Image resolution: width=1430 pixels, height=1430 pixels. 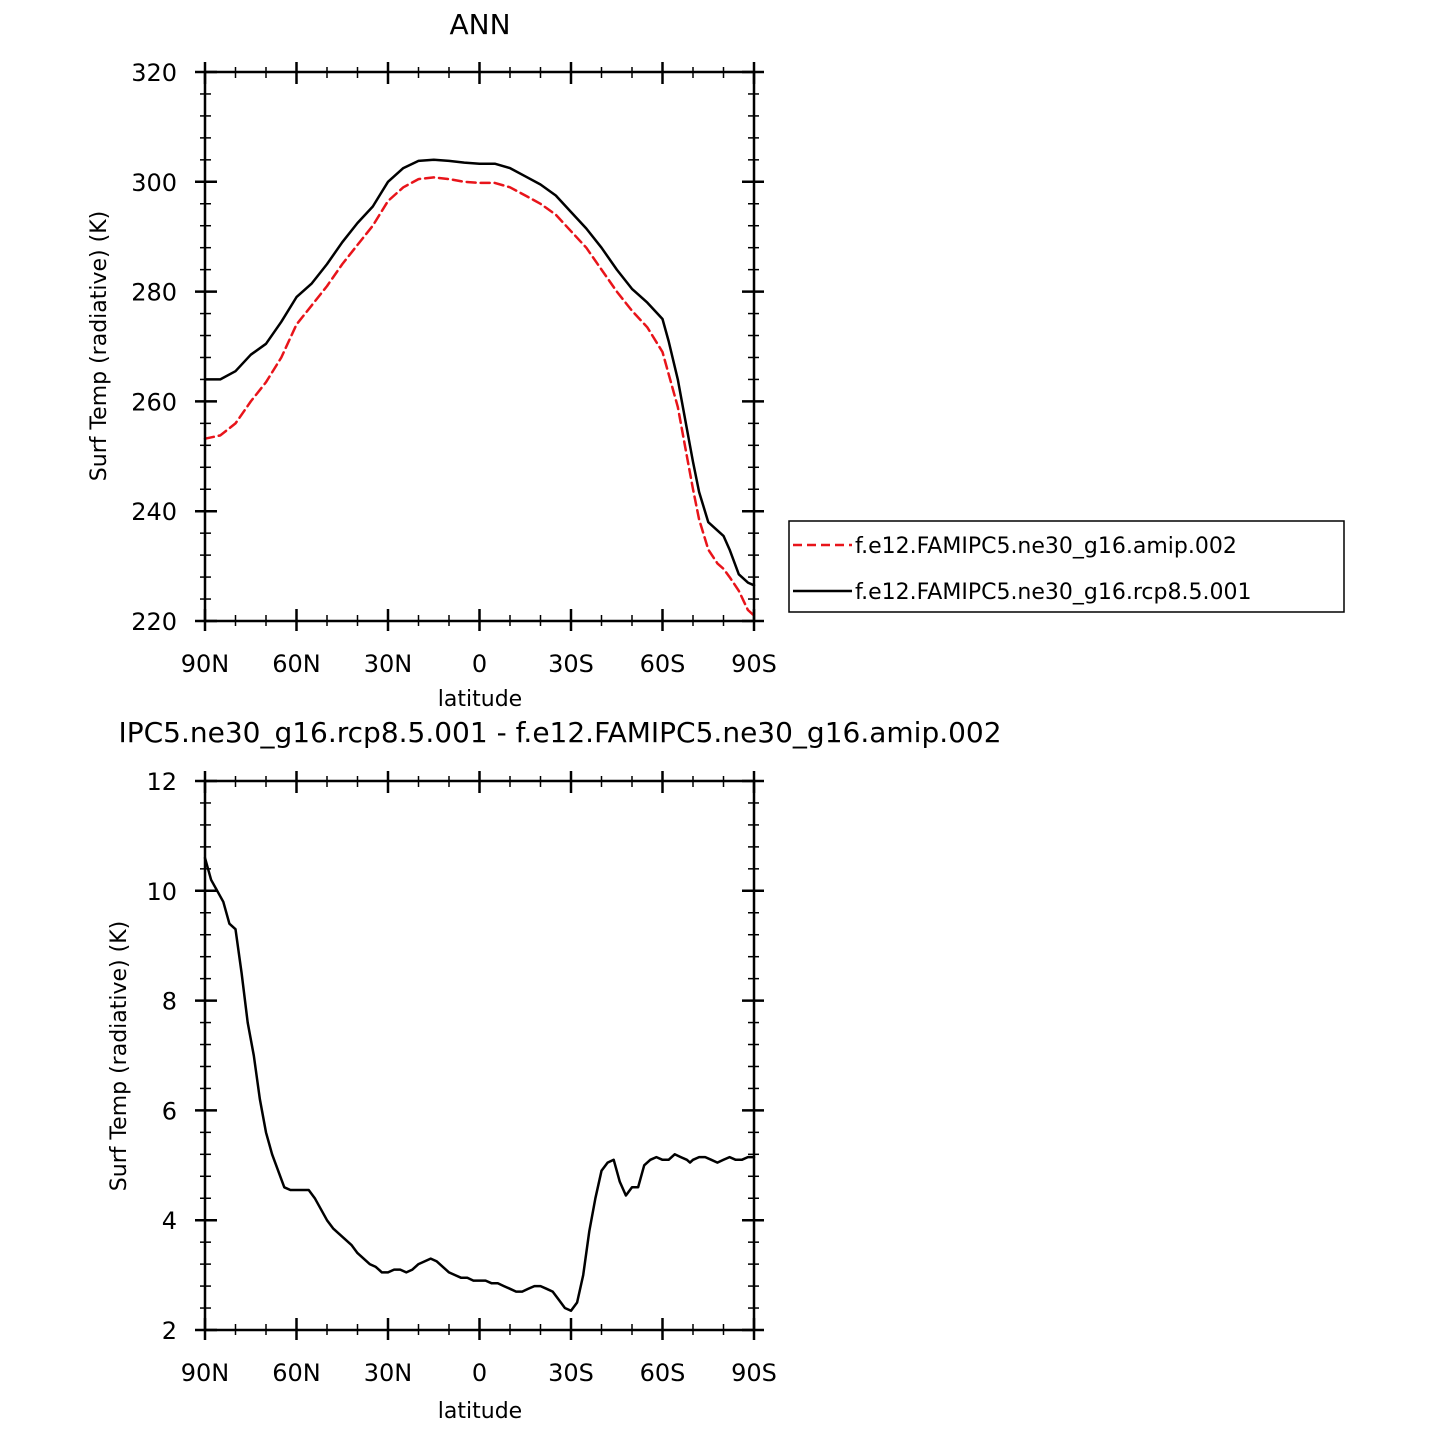 I want to click on bottom-x-tick-labels: 90N 60N 30N 0 30S 60S 90S, so click(x=479, y=1373).